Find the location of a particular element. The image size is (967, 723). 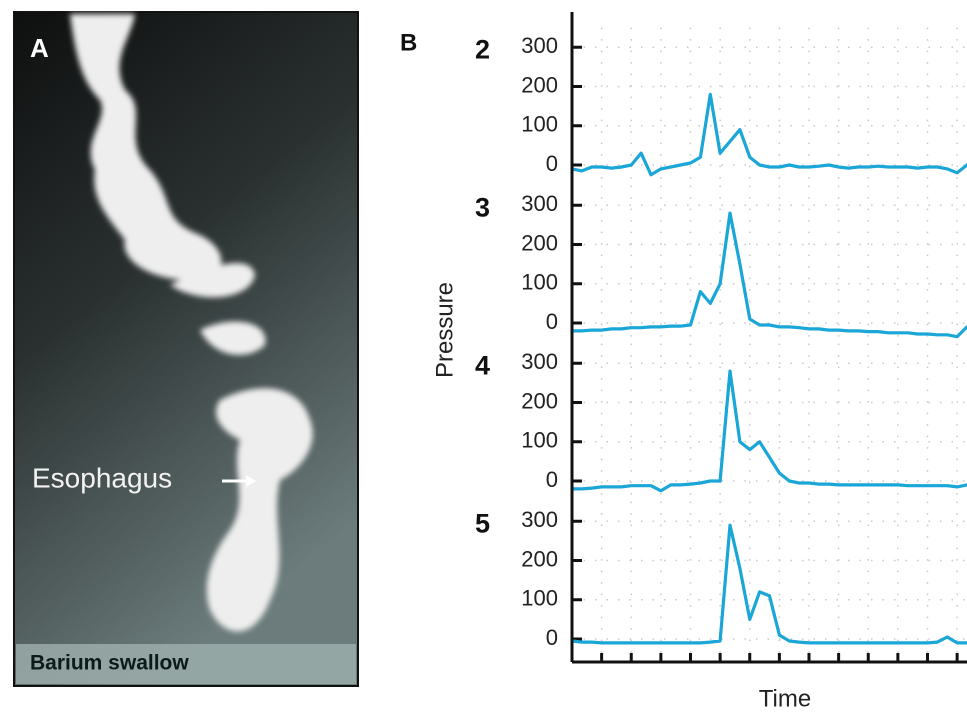

caption-strip is located at coordinates (186, 664).